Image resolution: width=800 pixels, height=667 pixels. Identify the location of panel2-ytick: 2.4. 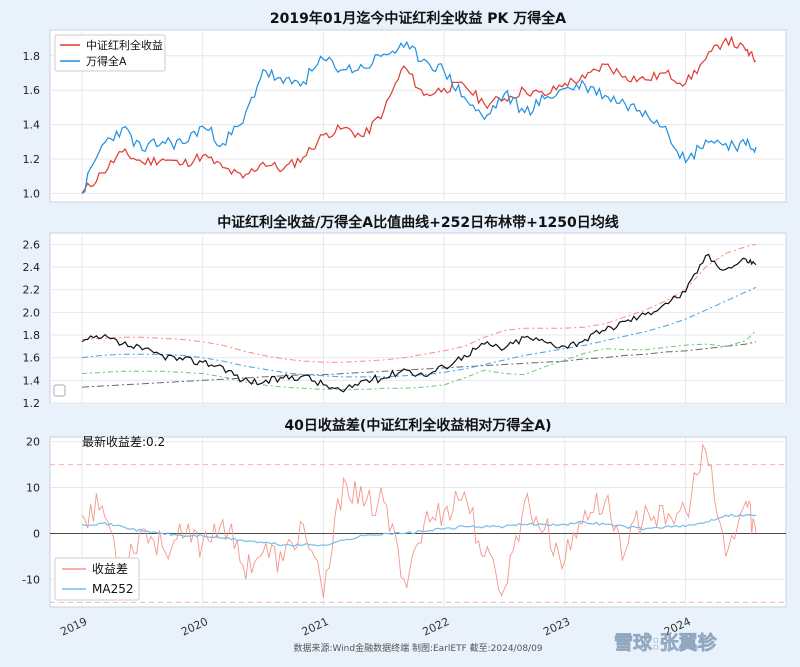
(32, 267).